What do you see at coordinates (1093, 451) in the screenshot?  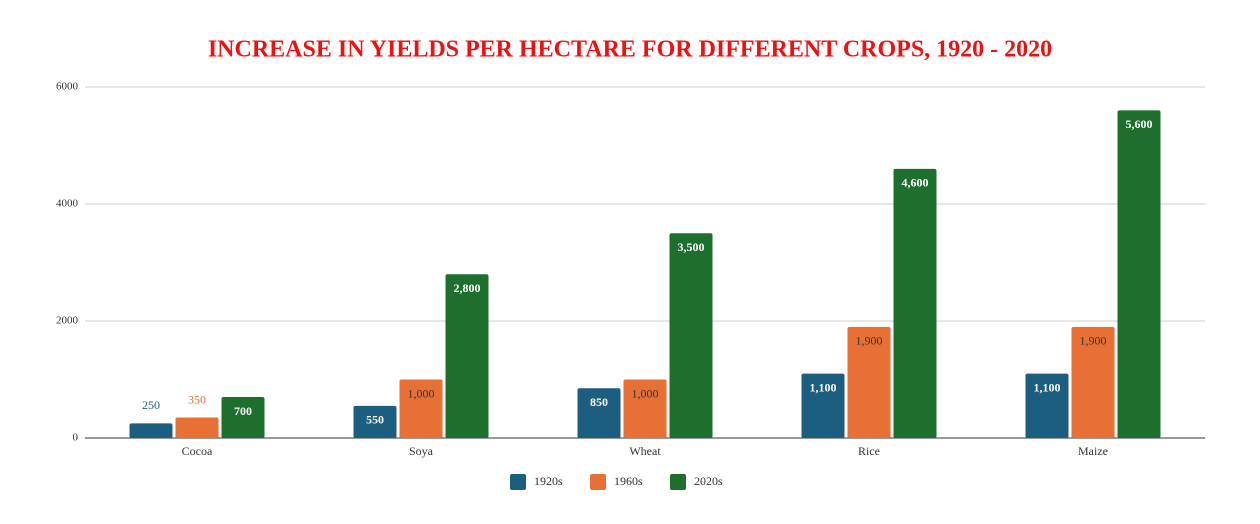 I see `x-tick-label: Maize` at bounding box center [1093, 451].